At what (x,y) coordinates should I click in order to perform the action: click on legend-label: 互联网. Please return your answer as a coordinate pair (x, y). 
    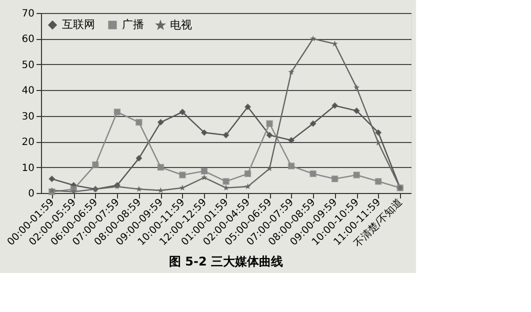
    Looking at the image, I should click on (78, 24).